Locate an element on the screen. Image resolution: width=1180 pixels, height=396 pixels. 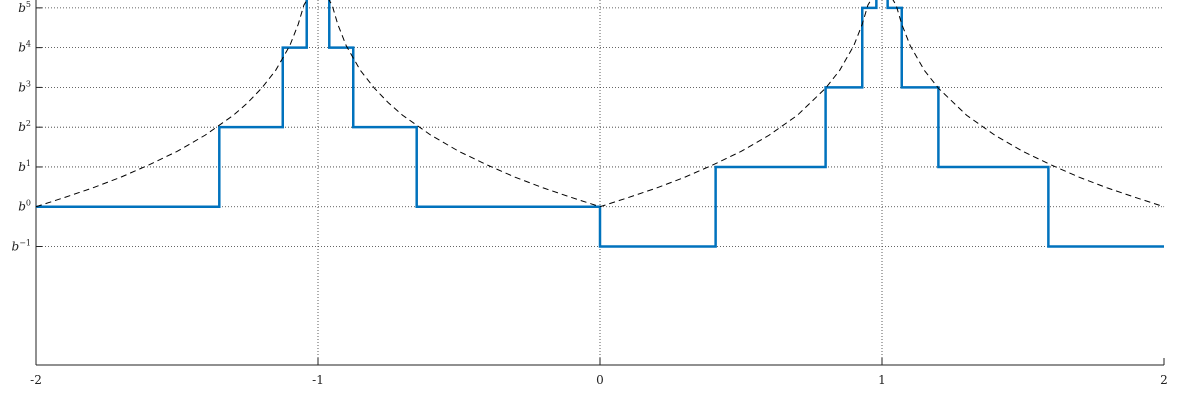
y-tick-label: b1 is located at coordinates (24, 166).